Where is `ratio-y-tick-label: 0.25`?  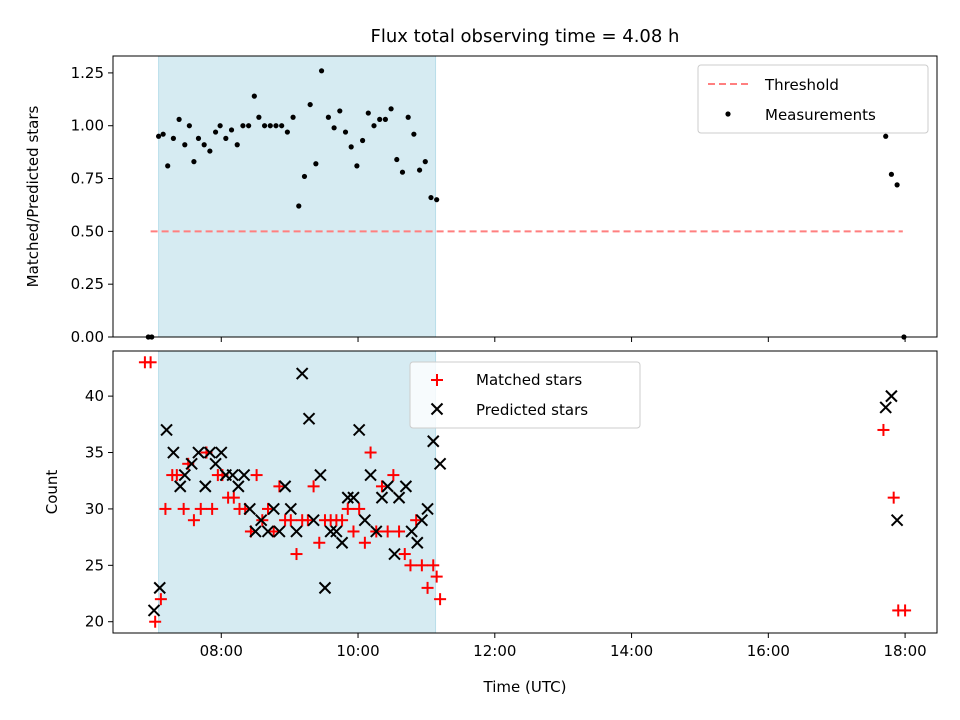
ratio-y-tick-label: 0.25 is located at coordinates (87, 284).